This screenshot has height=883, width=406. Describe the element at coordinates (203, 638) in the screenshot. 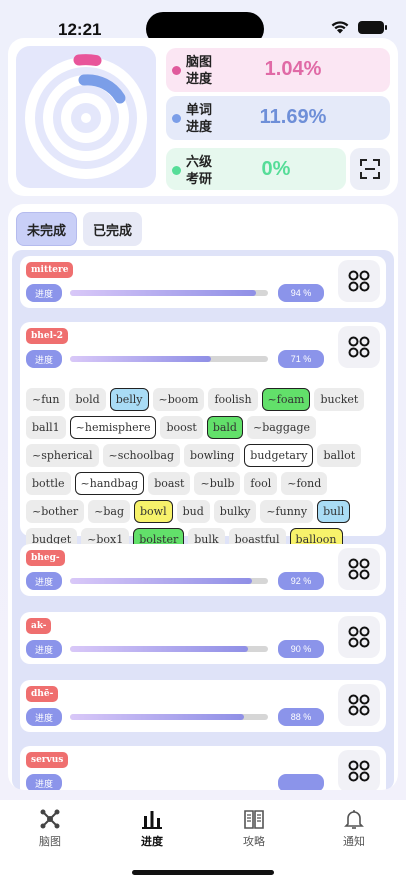

I see `root-card: ak- 进度 90 %` at that location.